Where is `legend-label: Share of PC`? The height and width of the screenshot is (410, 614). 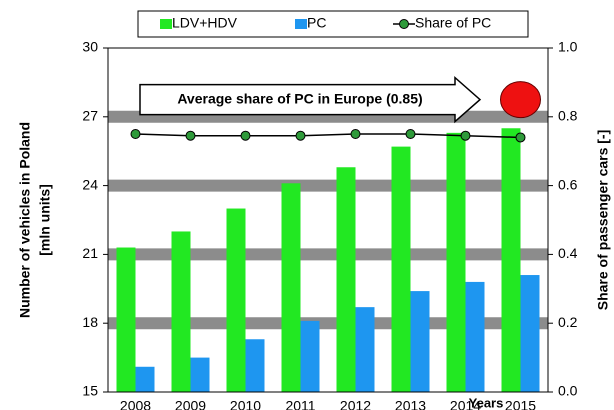
legend-label: Share of PC is located at coordinates (453, 23).